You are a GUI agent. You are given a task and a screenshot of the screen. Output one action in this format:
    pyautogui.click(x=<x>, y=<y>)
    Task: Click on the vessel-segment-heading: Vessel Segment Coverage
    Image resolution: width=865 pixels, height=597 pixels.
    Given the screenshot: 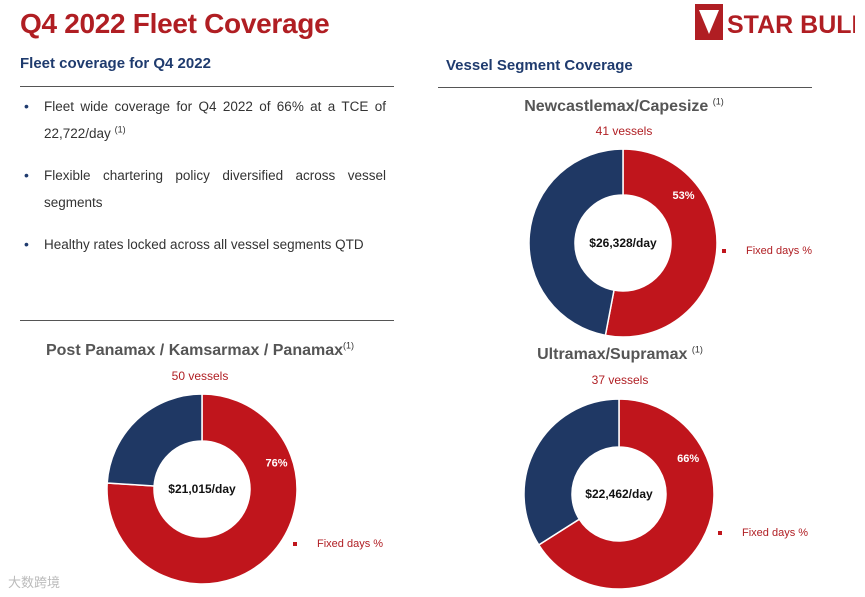 What is the action you would take?
    pyautogui.click(x=539, y=65)
    